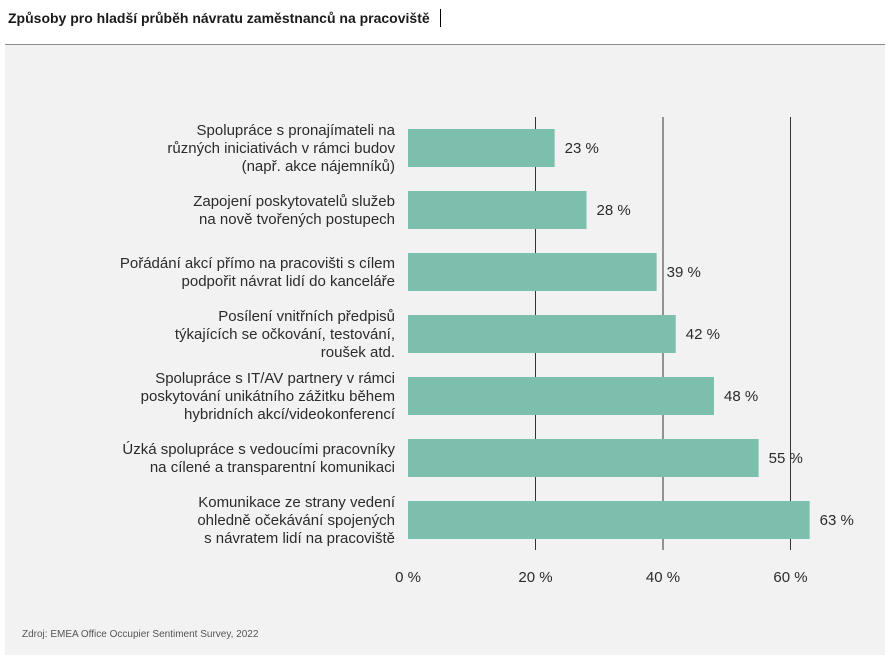 The height and width of the screenshot is (660, 890). I want to click on category-label-line: na nově tvořených postupech, so click(297, 219).